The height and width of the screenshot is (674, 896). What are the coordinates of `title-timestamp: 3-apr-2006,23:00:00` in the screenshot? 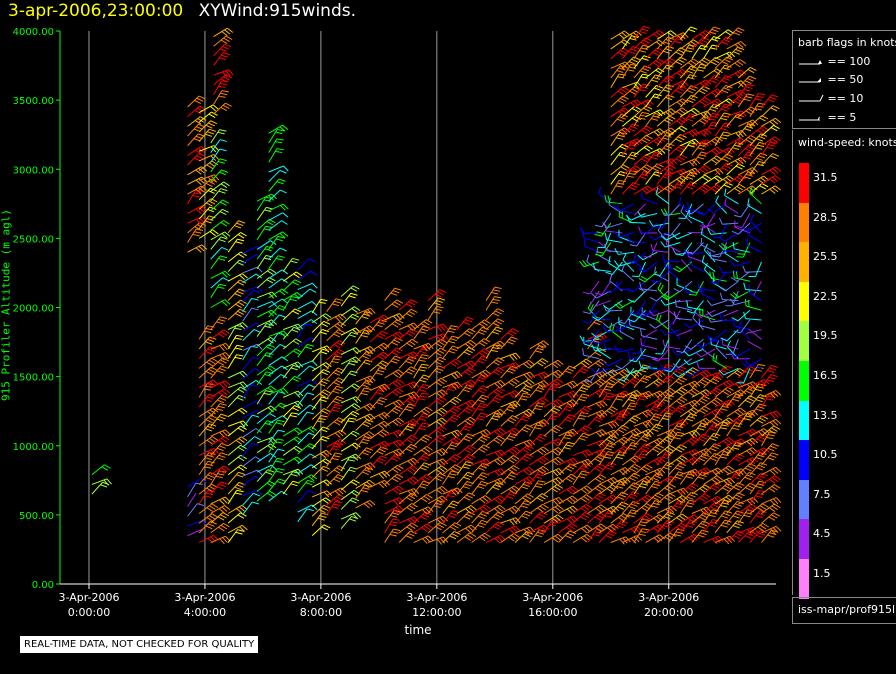 It's located at (96, 11).